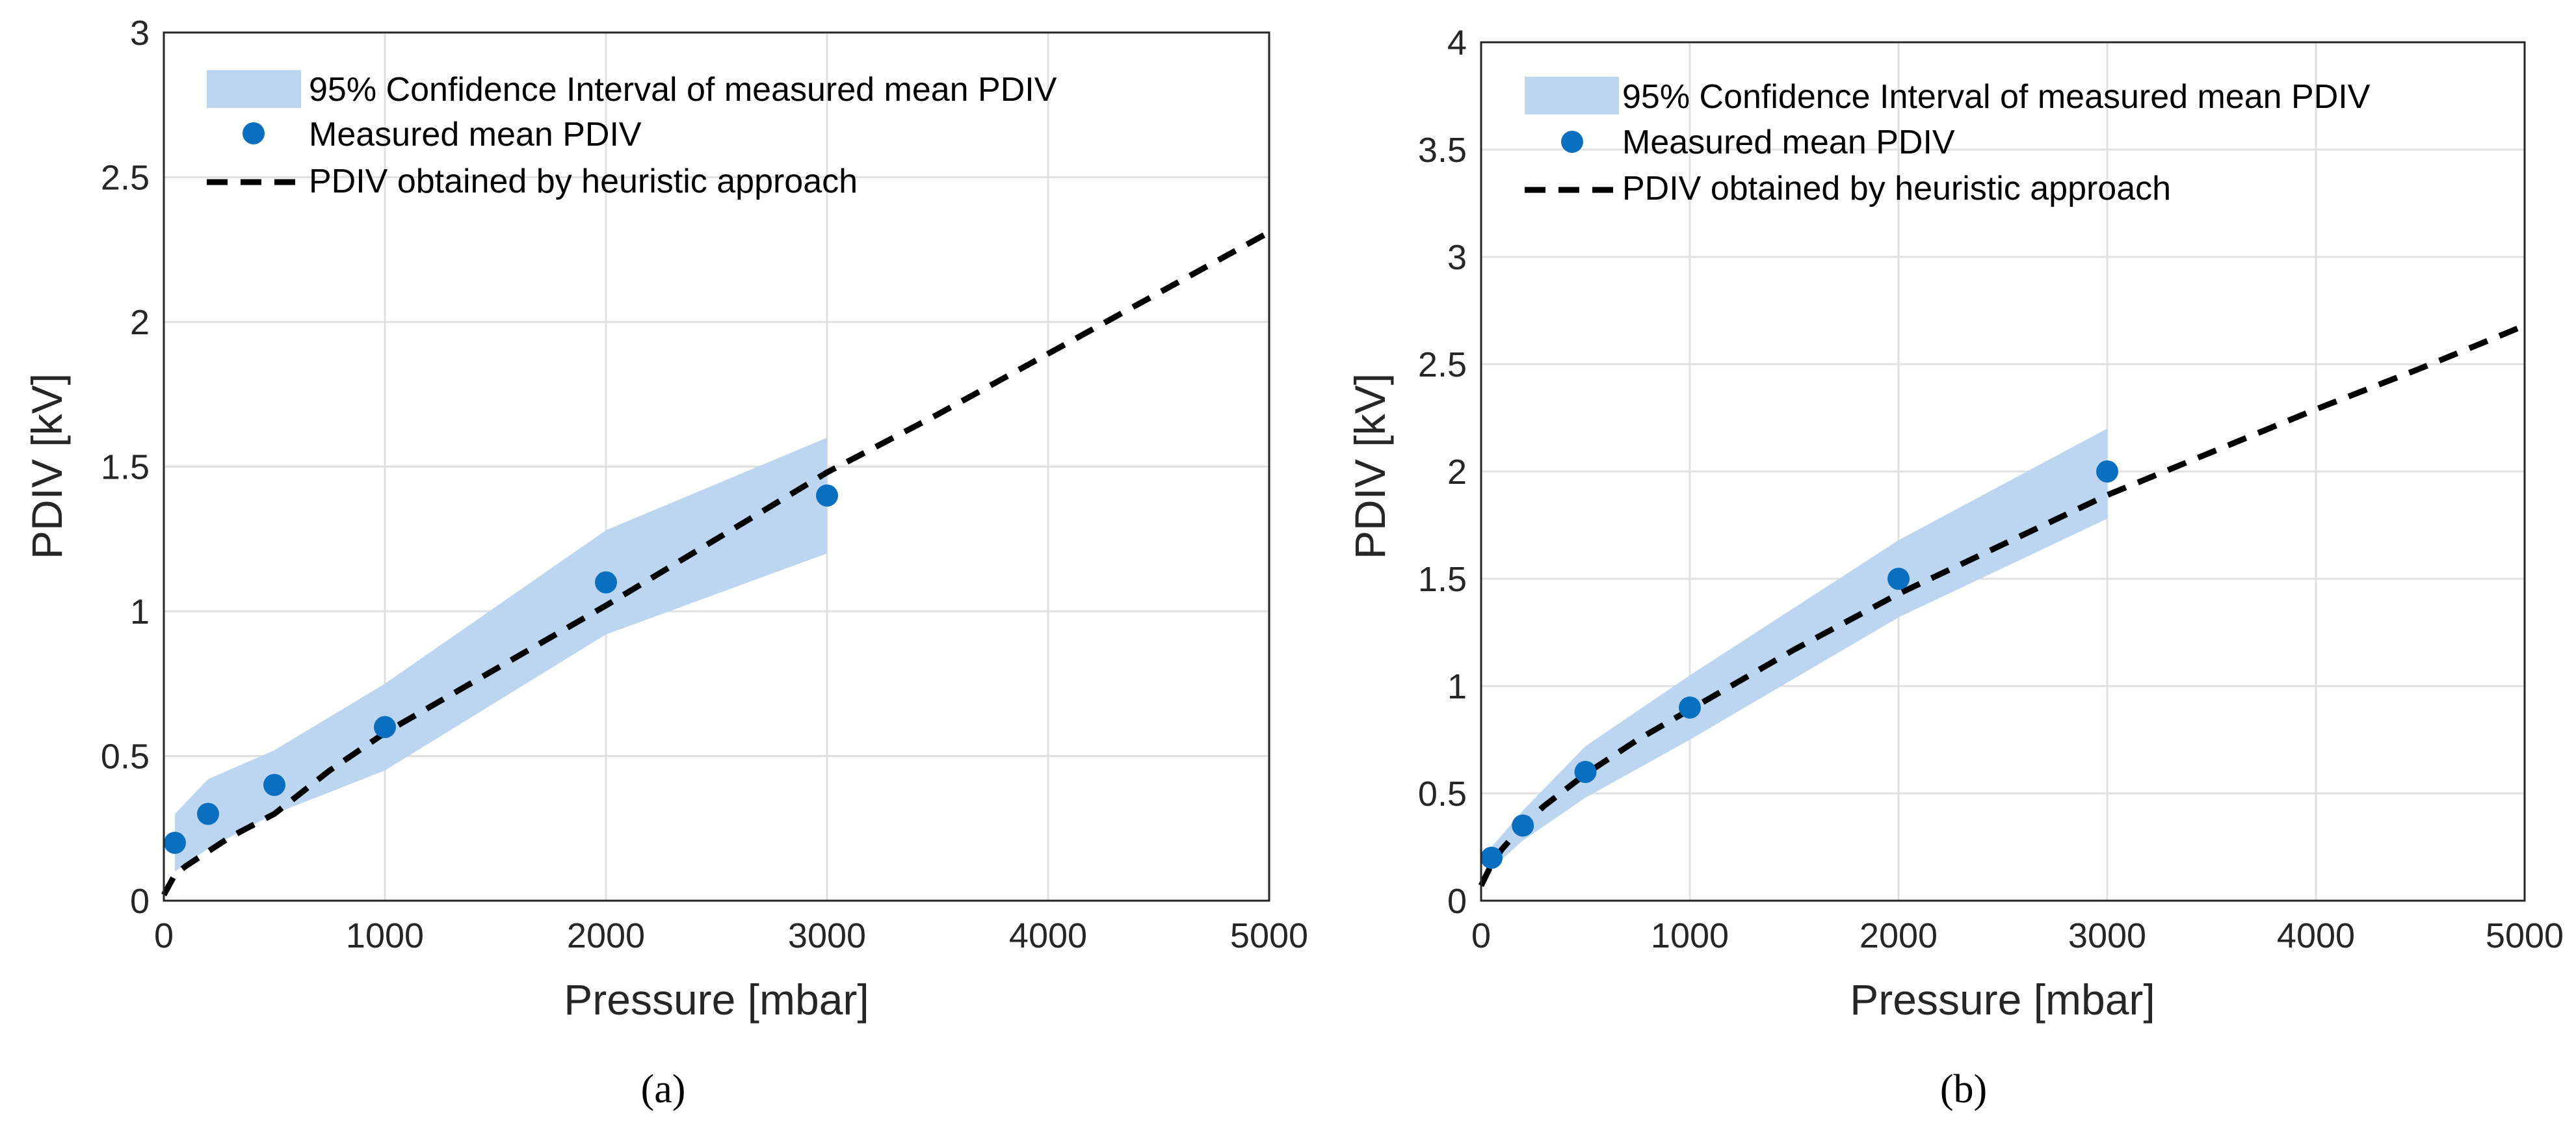  I want to click on y-tick-label: 4, so click(1457, 43).